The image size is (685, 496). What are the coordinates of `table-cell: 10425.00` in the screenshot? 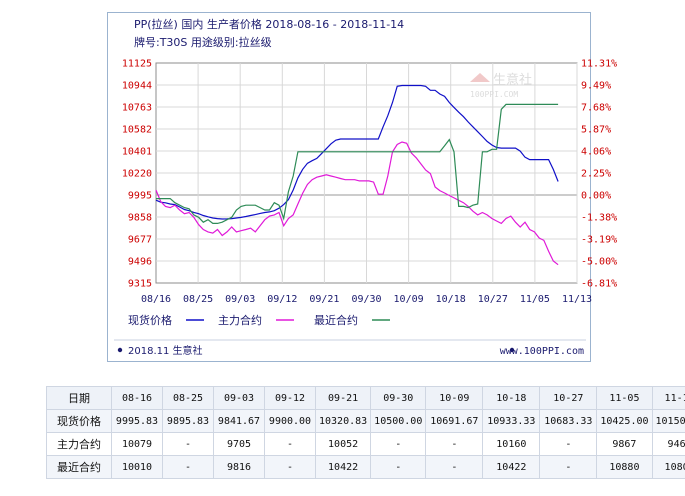 It's located at (624, 421).